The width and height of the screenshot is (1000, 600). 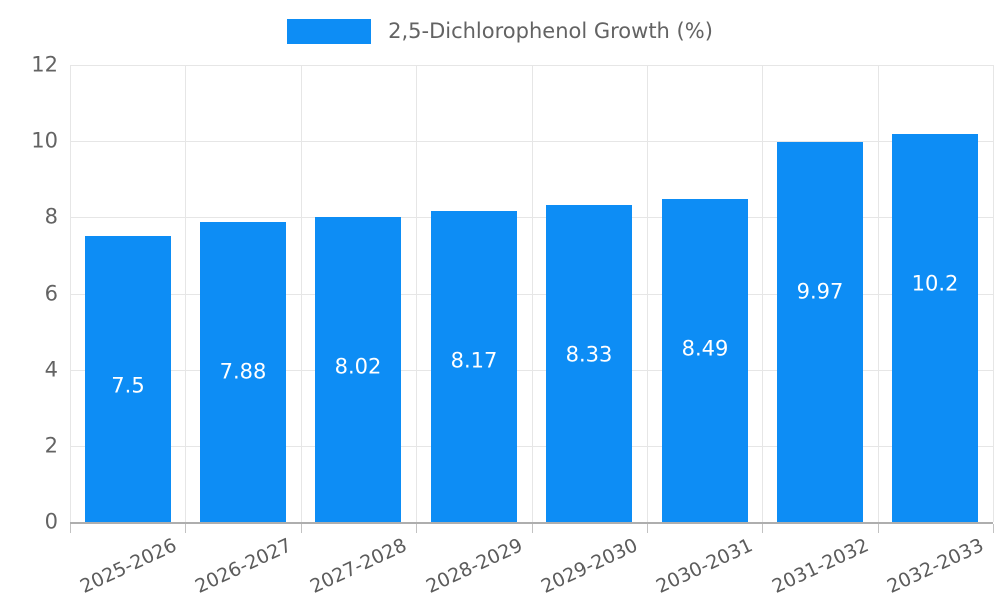 What do you see at coordinates (51, 293) in the screenshot?
I see `y-axis-tick-label: 6` at bounding box center [51, 293].